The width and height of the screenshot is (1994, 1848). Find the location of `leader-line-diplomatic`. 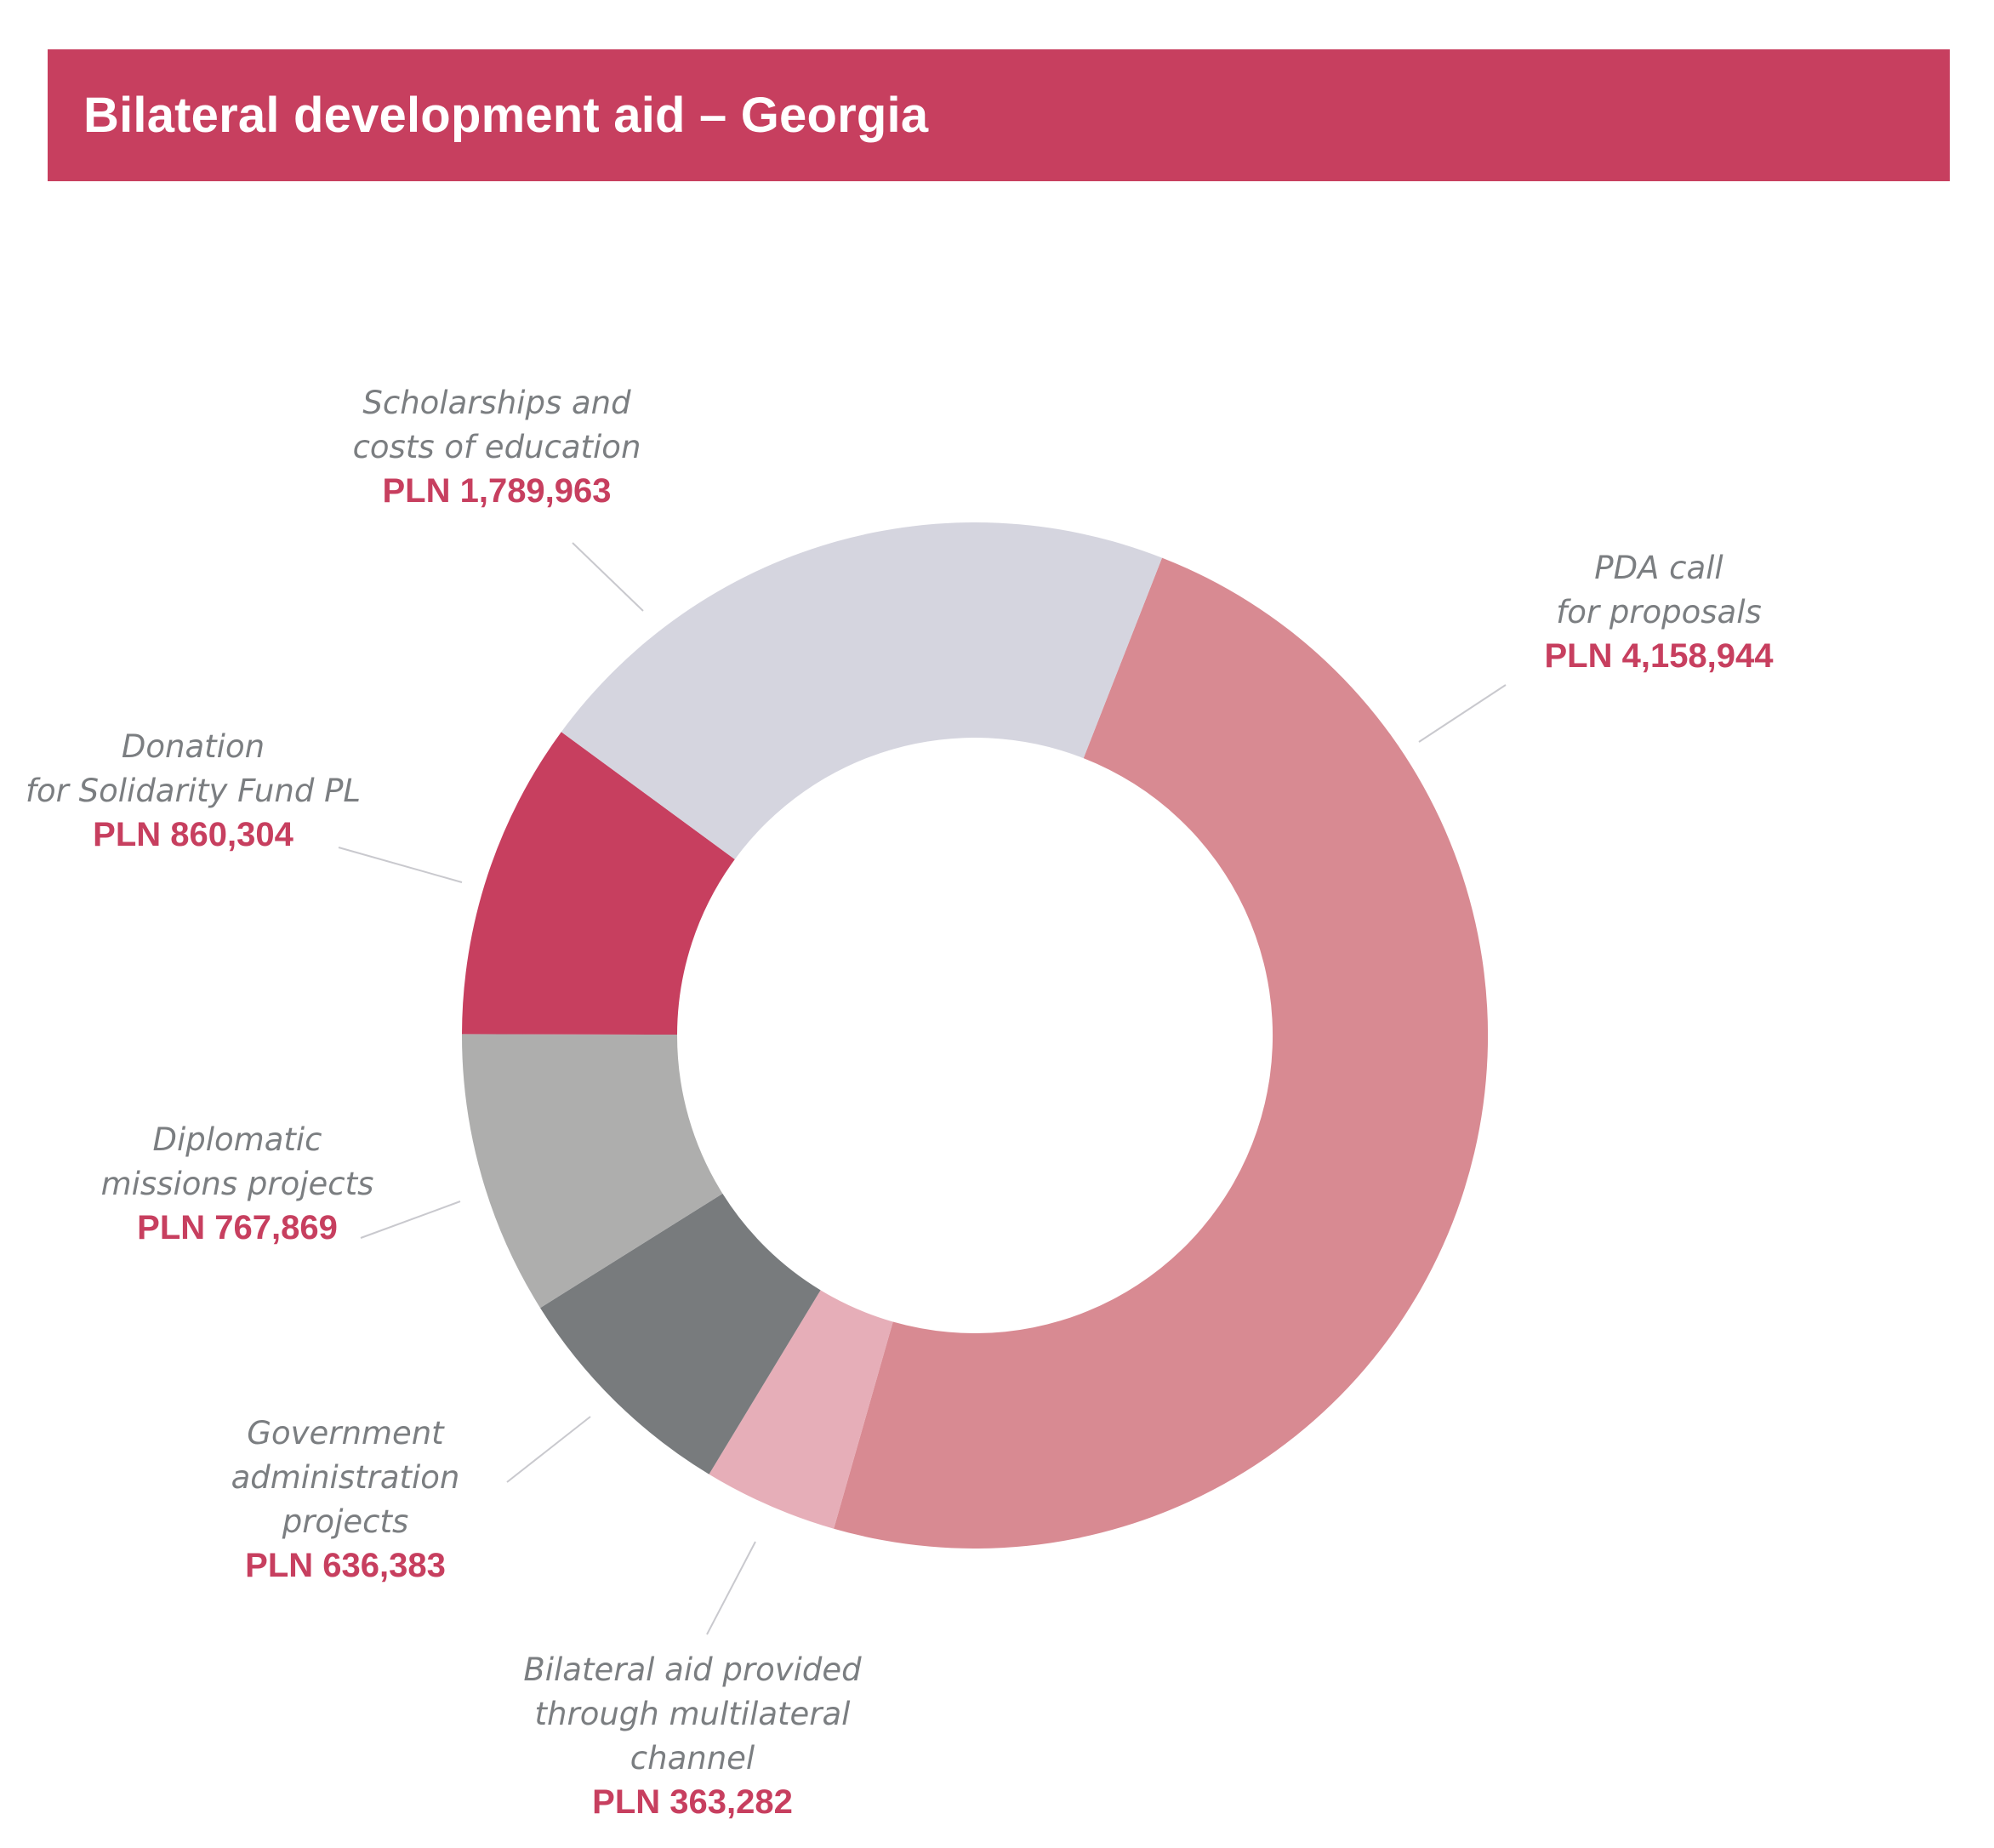

leader-line-diplomatic is located at coordinates (410, 1220).